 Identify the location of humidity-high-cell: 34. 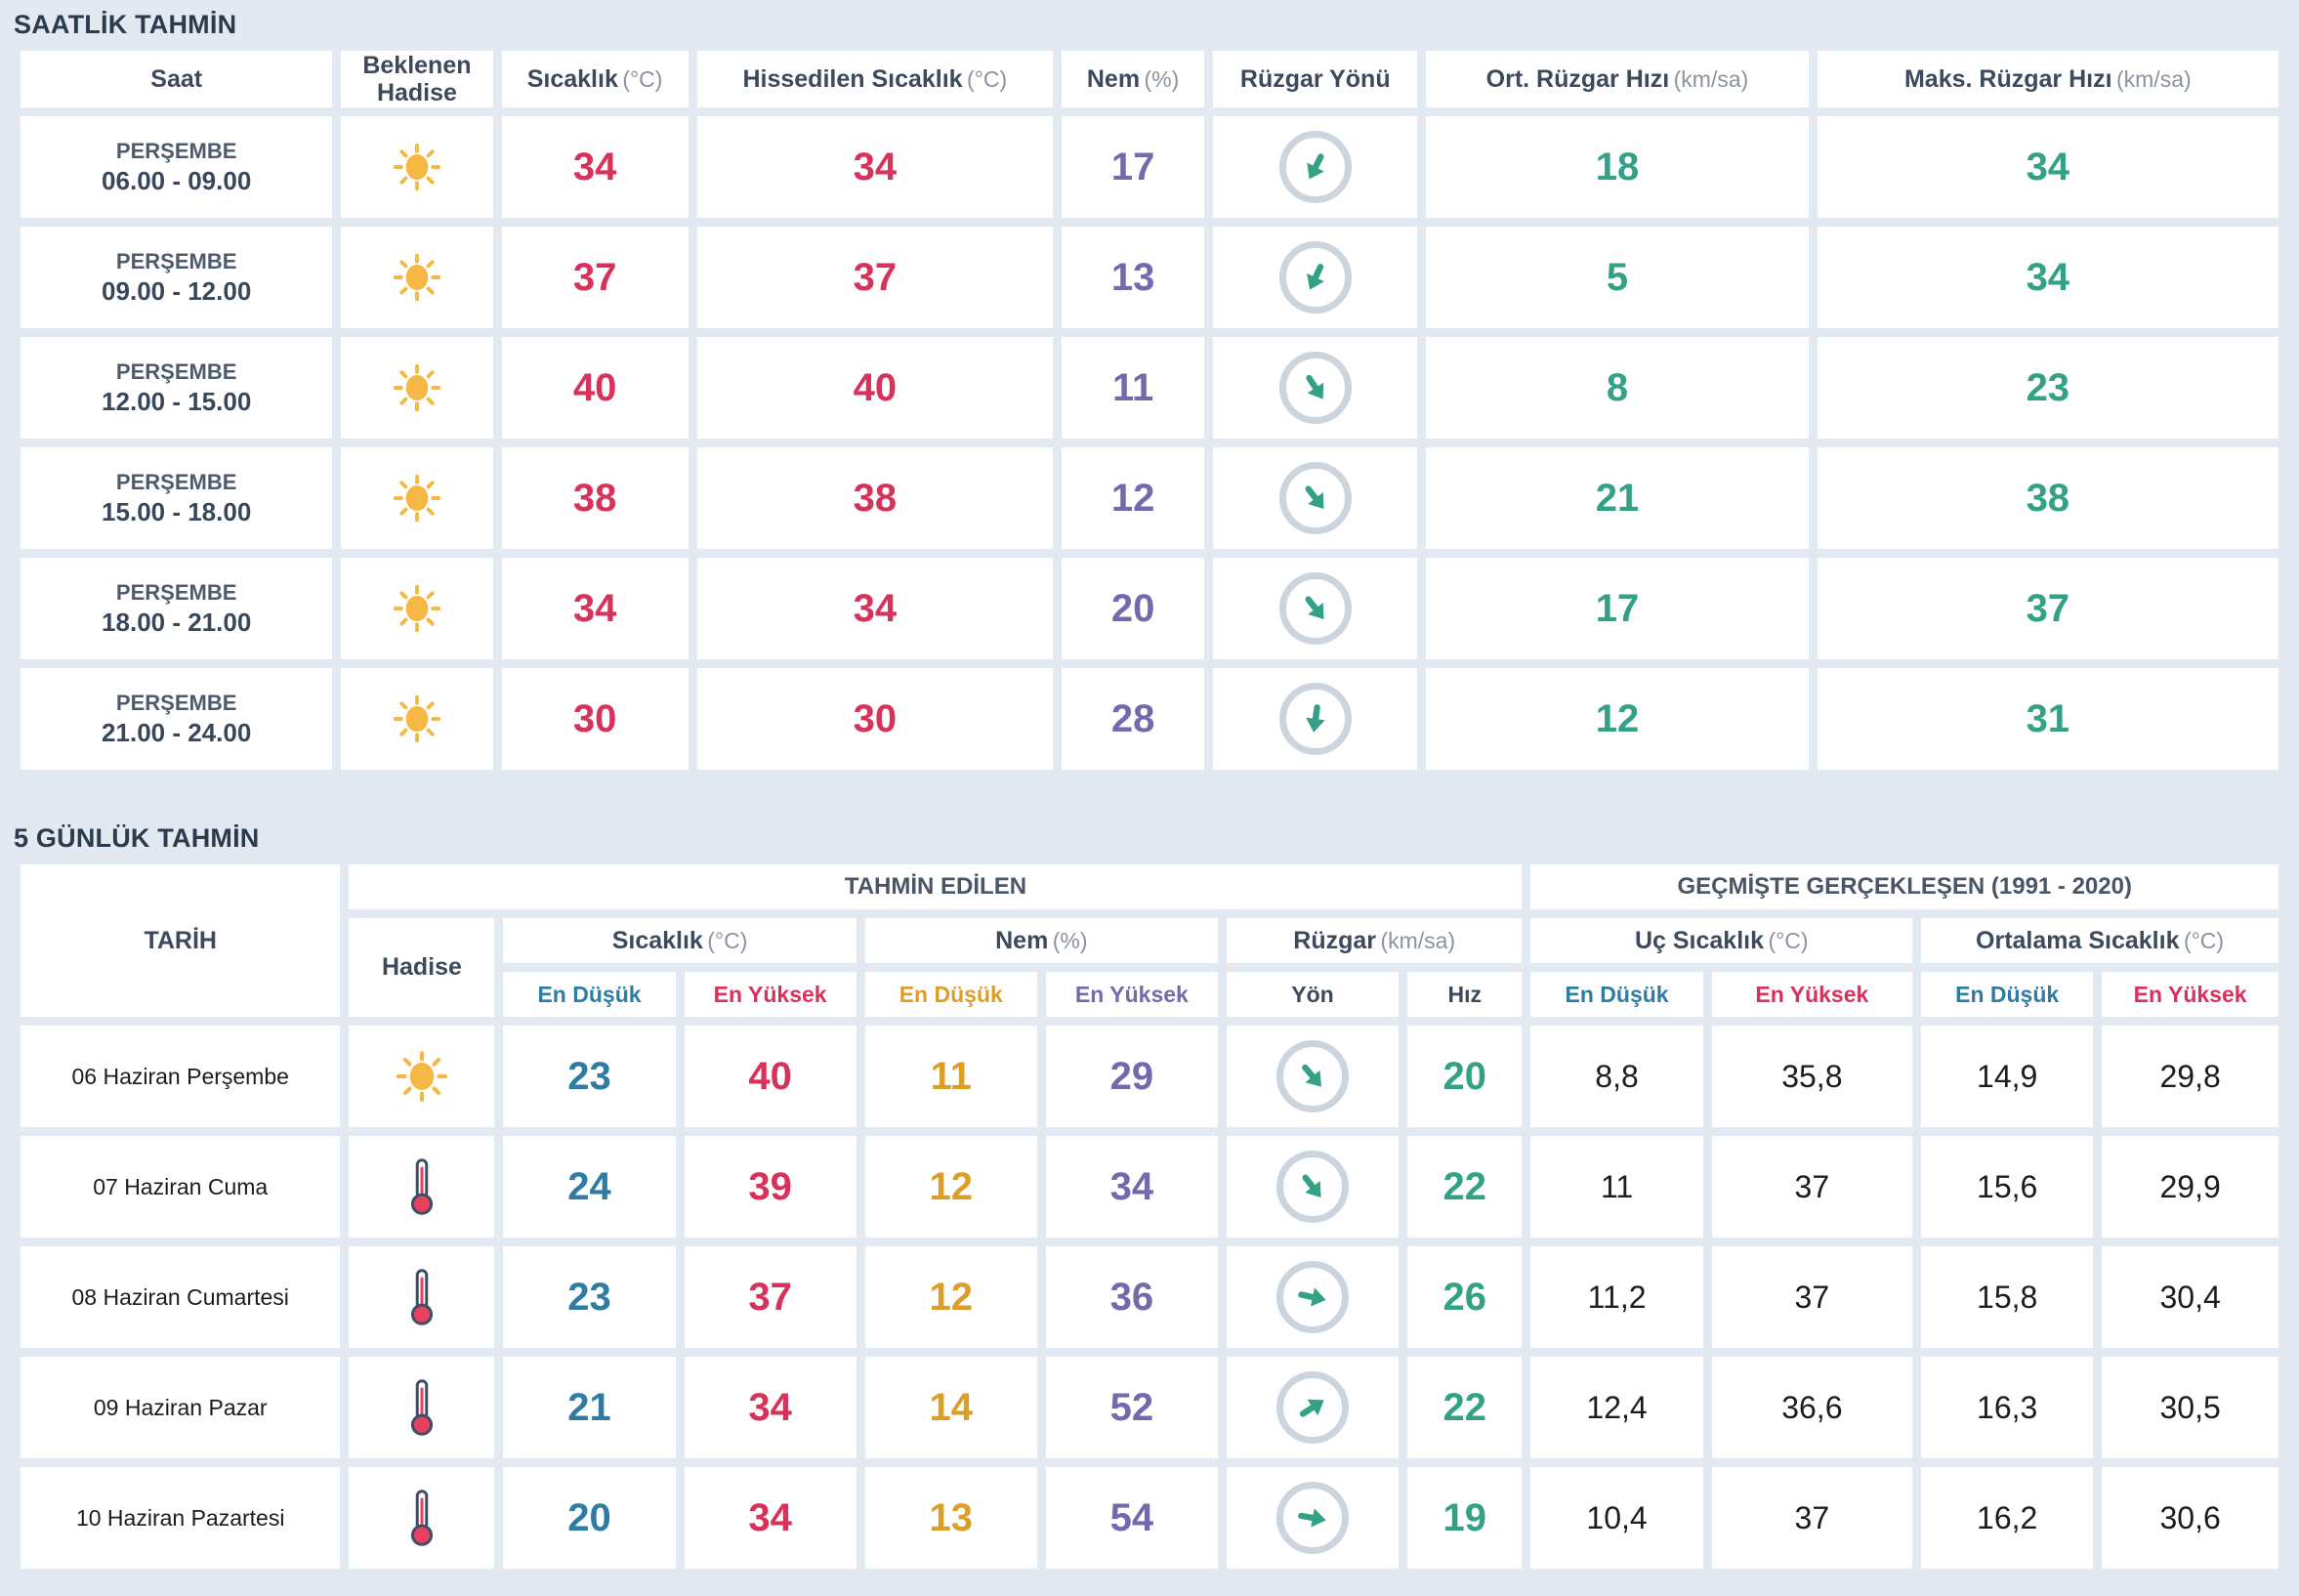
(1131, 1187).